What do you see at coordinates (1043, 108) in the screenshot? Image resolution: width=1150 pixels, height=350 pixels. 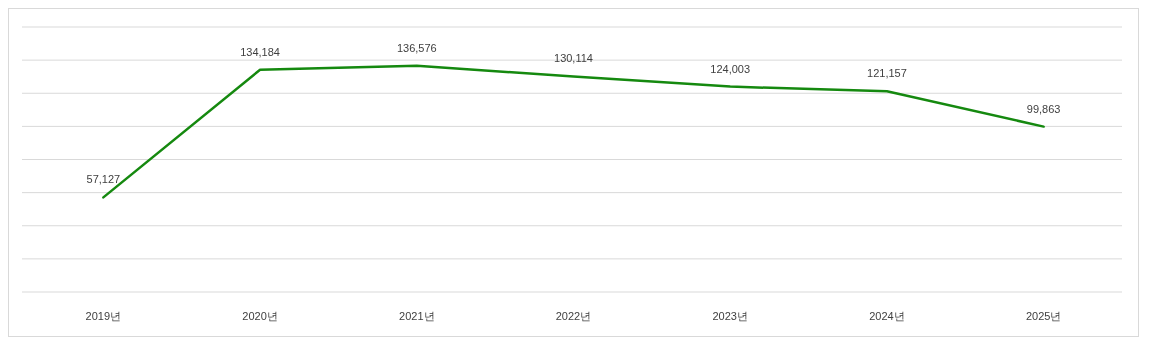 I see `data-label: 99,863` at bounding box center [1043, 108].